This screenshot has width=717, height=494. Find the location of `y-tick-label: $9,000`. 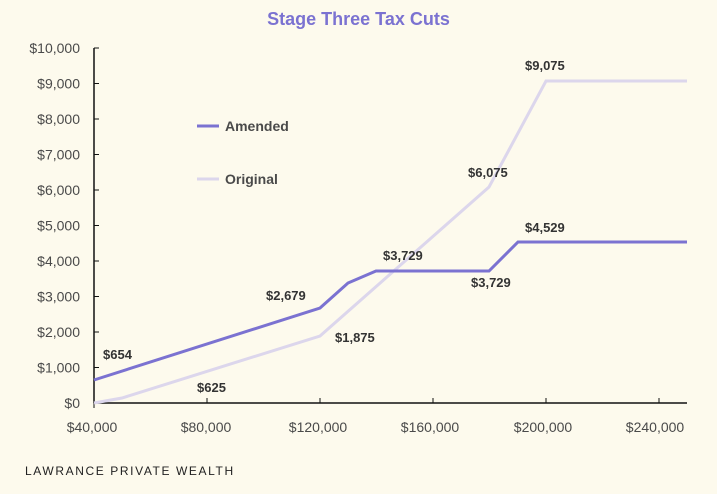

y-tick-label: $9,000 is located at coordinates (58, 84).